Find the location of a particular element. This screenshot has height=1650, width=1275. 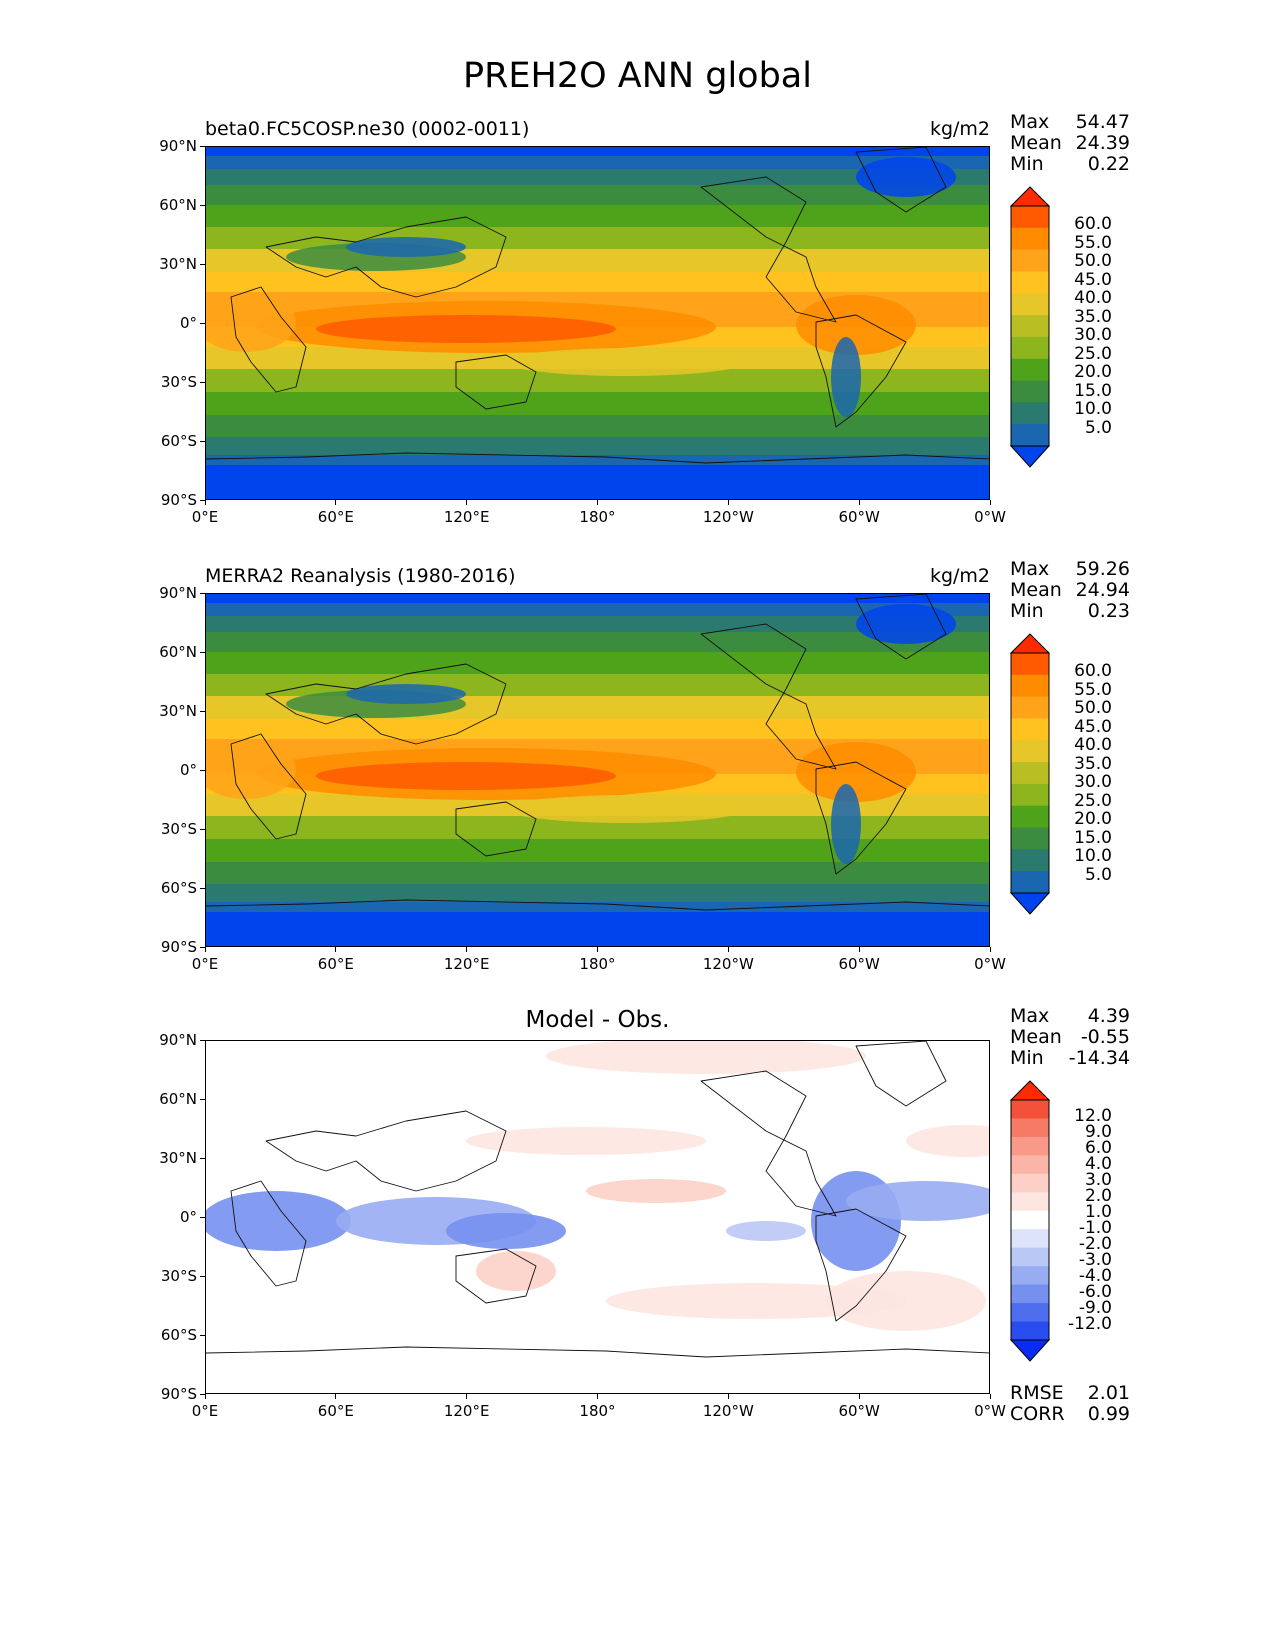

colorbar-label: 1.0 is located at coordinates (1098, 1212).